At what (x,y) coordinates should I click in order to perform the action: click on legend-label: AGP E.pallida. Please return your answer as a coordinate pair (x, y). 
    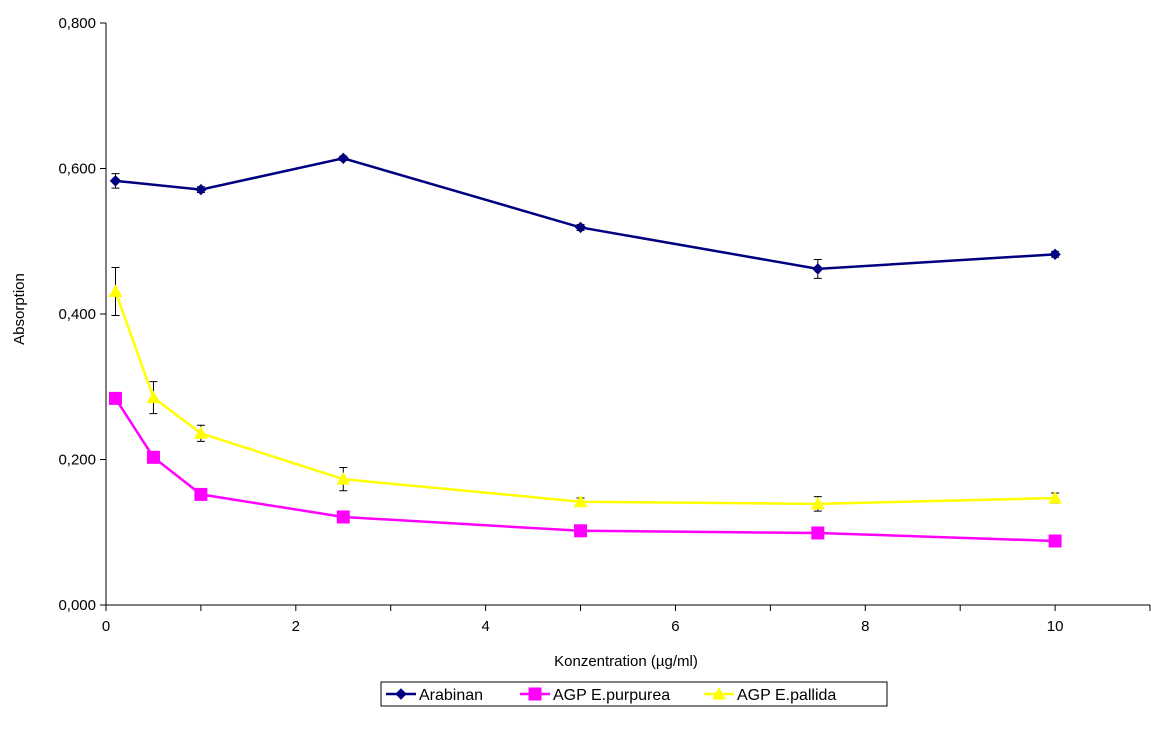
    Looking at the image, I should click on (786, 695).